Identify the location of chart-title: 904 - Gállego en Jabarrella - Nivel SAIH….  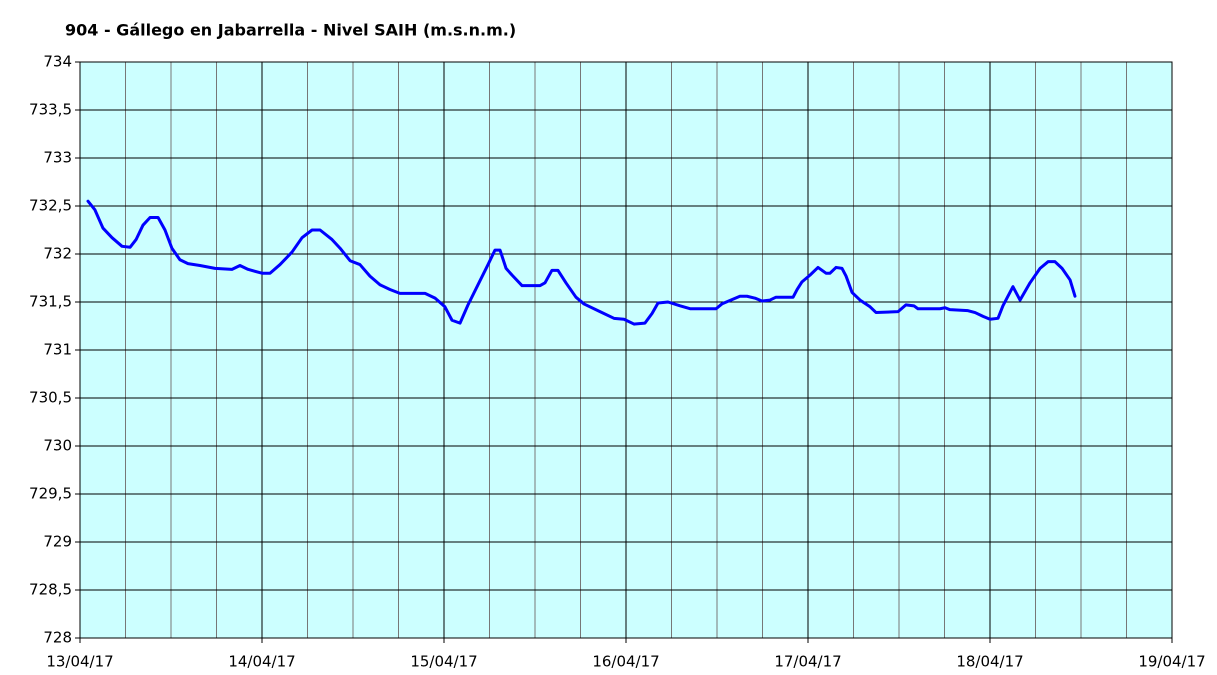
(290, 30).